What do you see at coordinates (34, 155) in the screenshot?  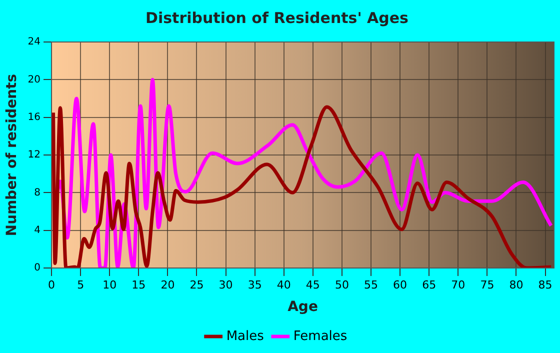 I see `y-tick-label: 12` at bounding box center [34, 155].